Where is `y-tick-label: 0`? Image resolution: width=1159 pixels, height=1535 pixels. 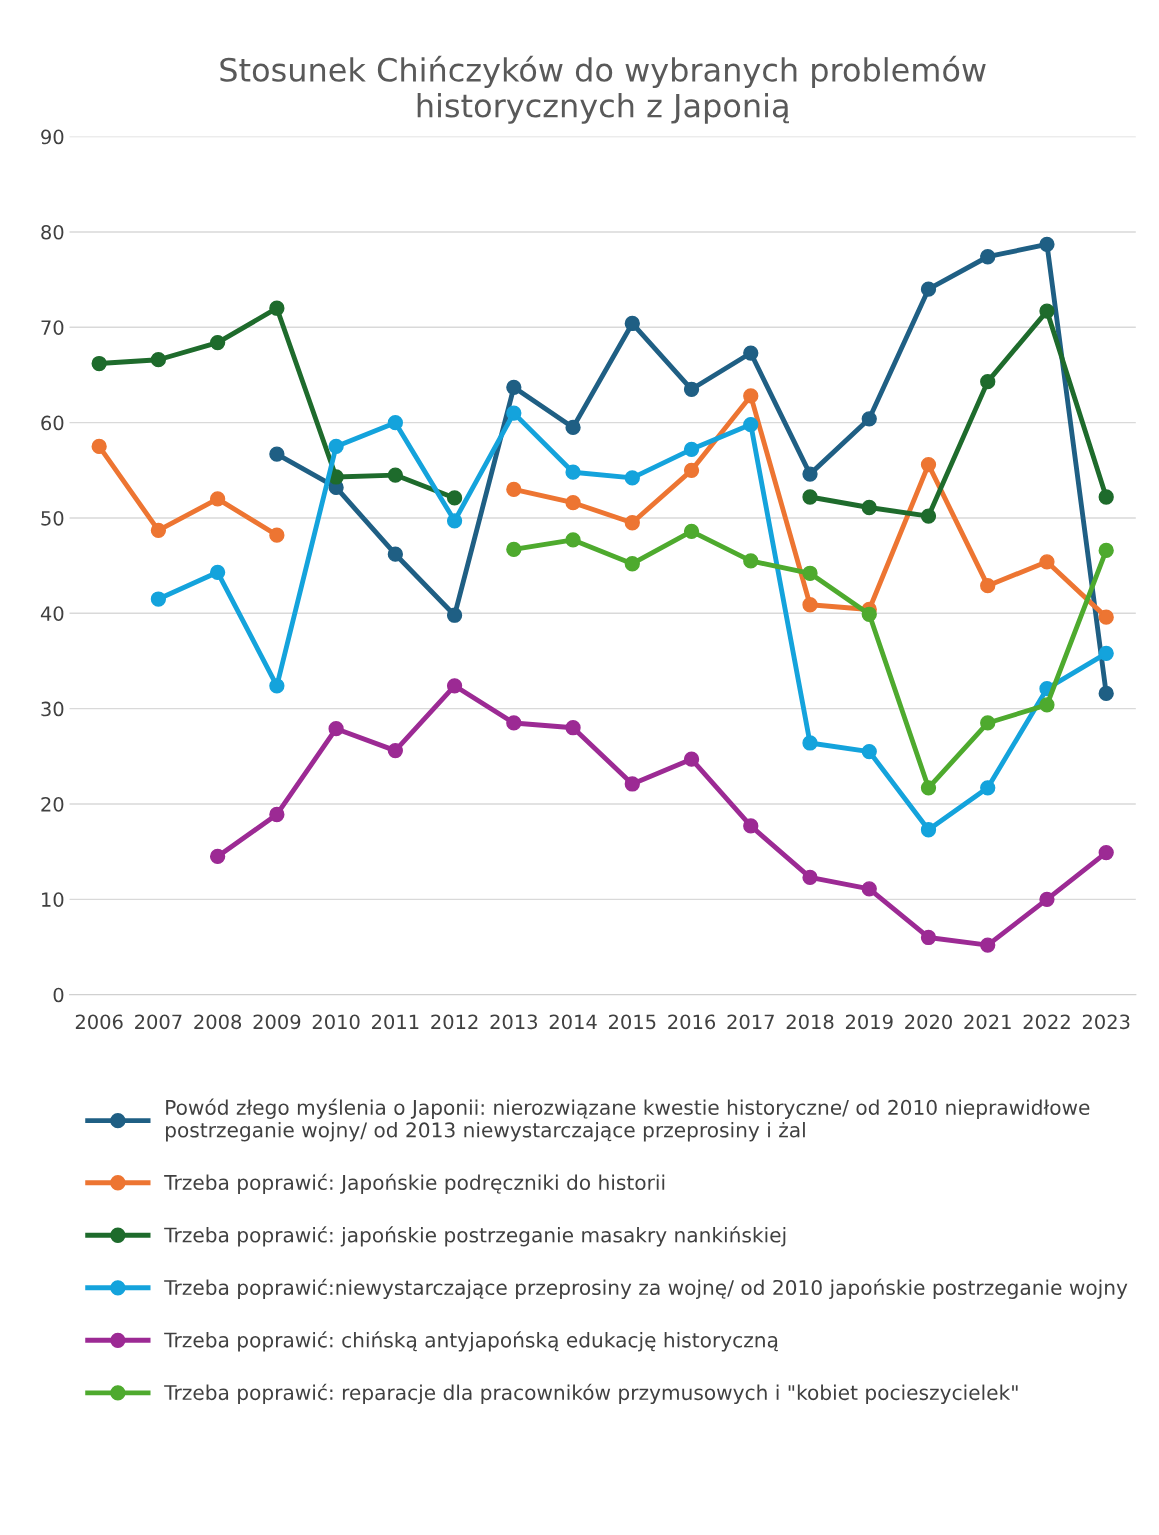
y-tick-label: 0 is located at coordinates (58, 995).